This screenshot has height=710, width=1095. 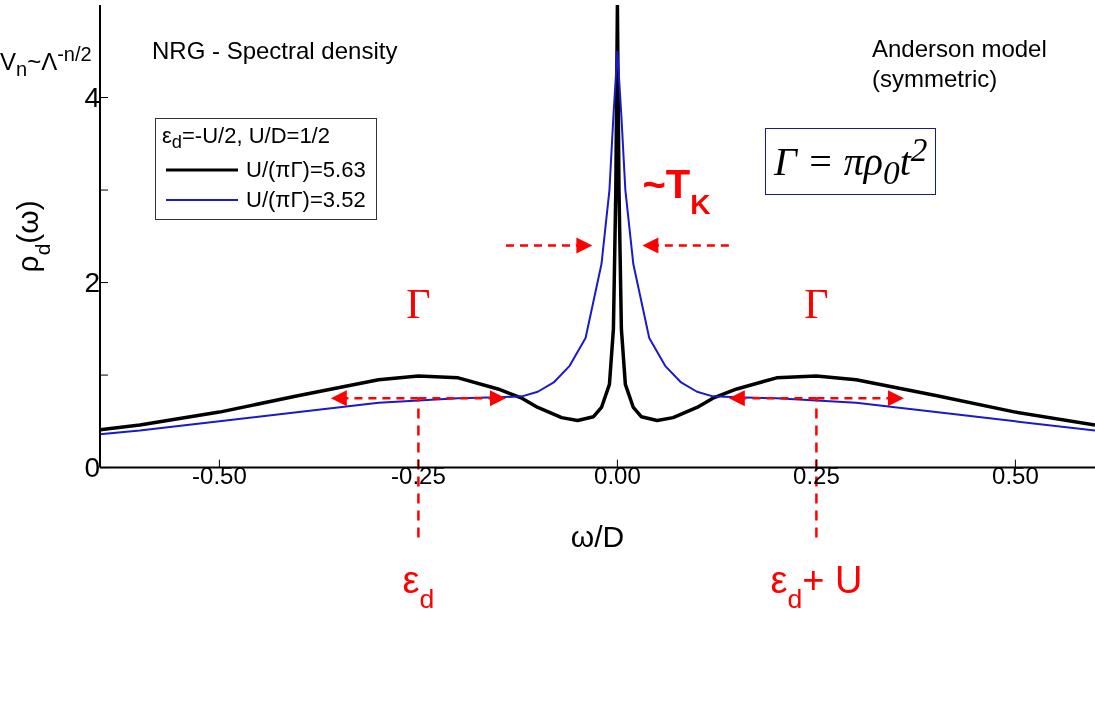 What do you see at coordinates (275, 51) in the screenshot?
I see `annotation: NRG - Spectral density` at bounding box center [275, 51].